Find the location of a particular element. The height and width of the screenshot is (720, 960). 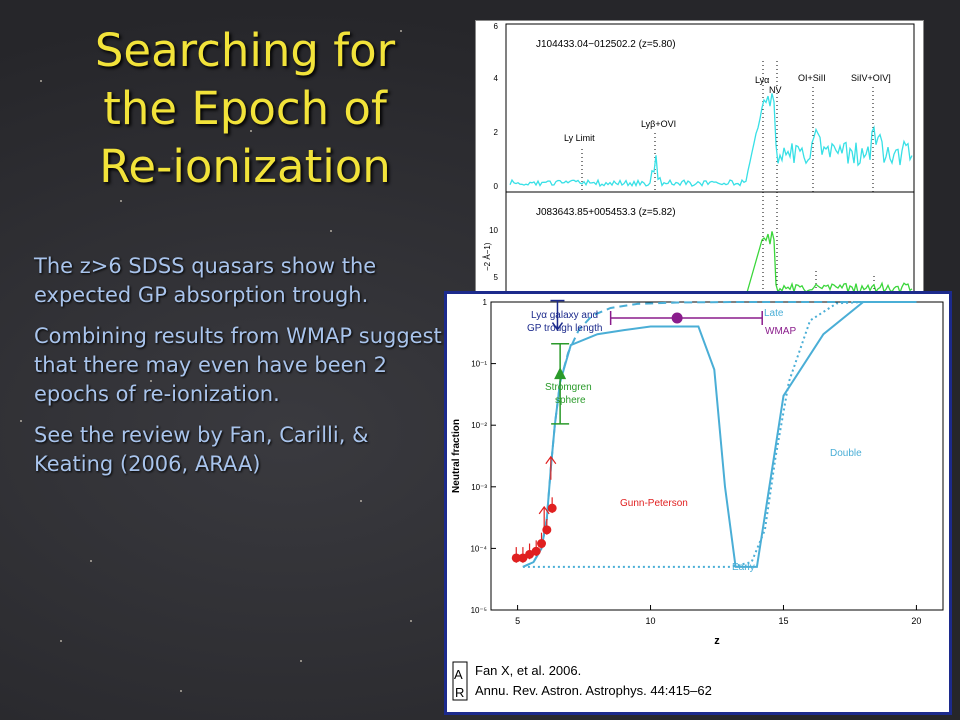

annotation-lya-line-2: GP trough length is located at coordinates (564, 328).